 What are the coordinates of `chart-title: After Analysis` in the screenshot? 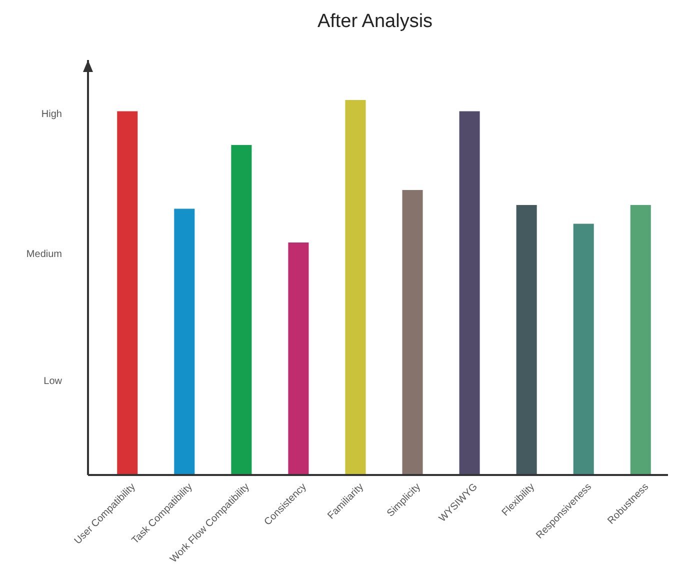 It's located at (375, 21).